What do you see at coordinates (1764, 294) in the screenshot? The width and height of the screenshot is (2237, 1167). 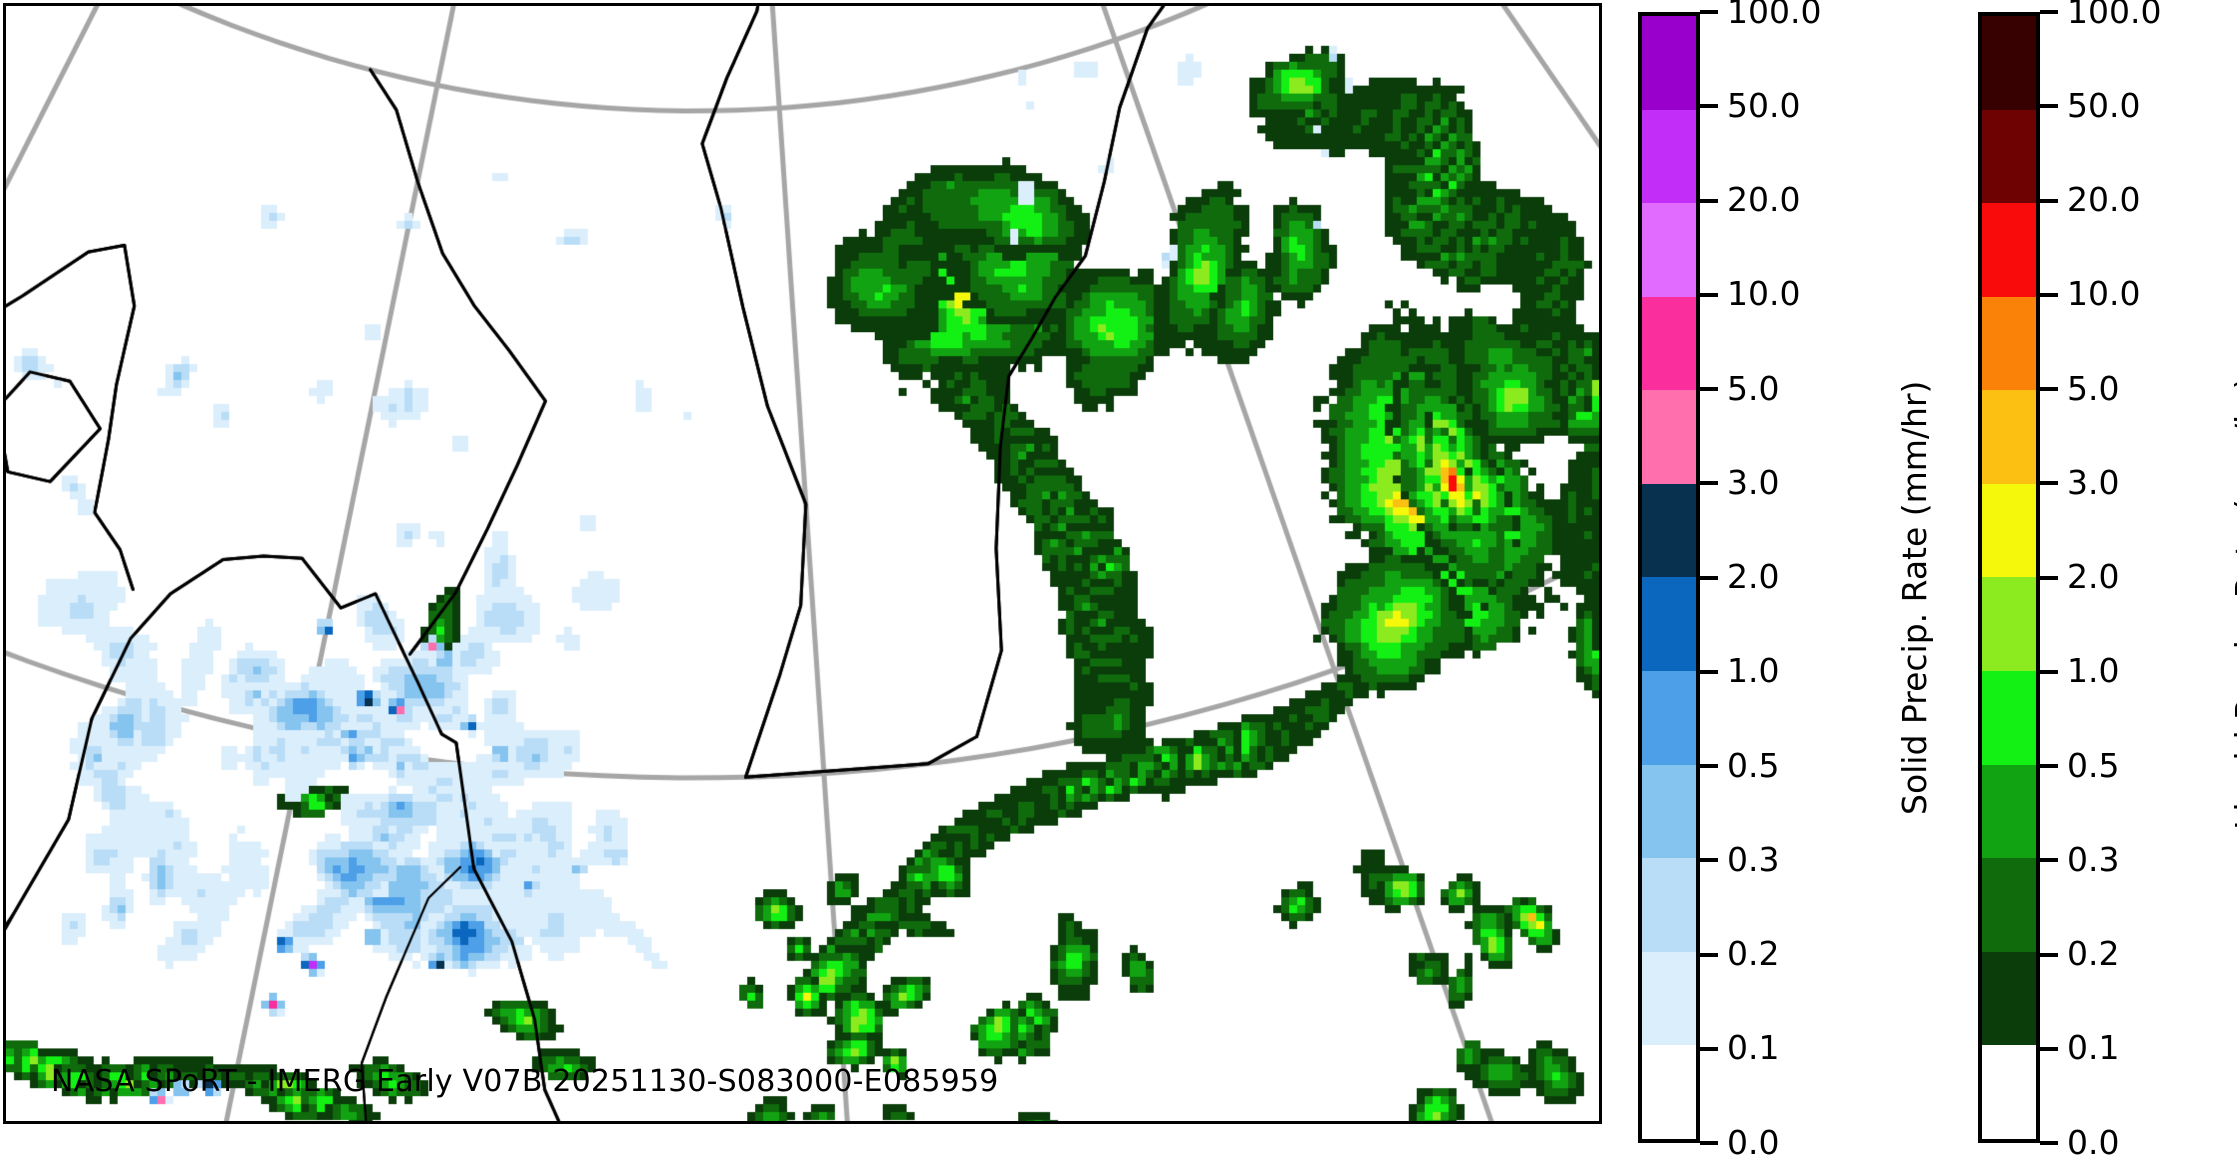 I see `solid-precip-ticklabel: 10.0` at bounding box center [1764, 294].